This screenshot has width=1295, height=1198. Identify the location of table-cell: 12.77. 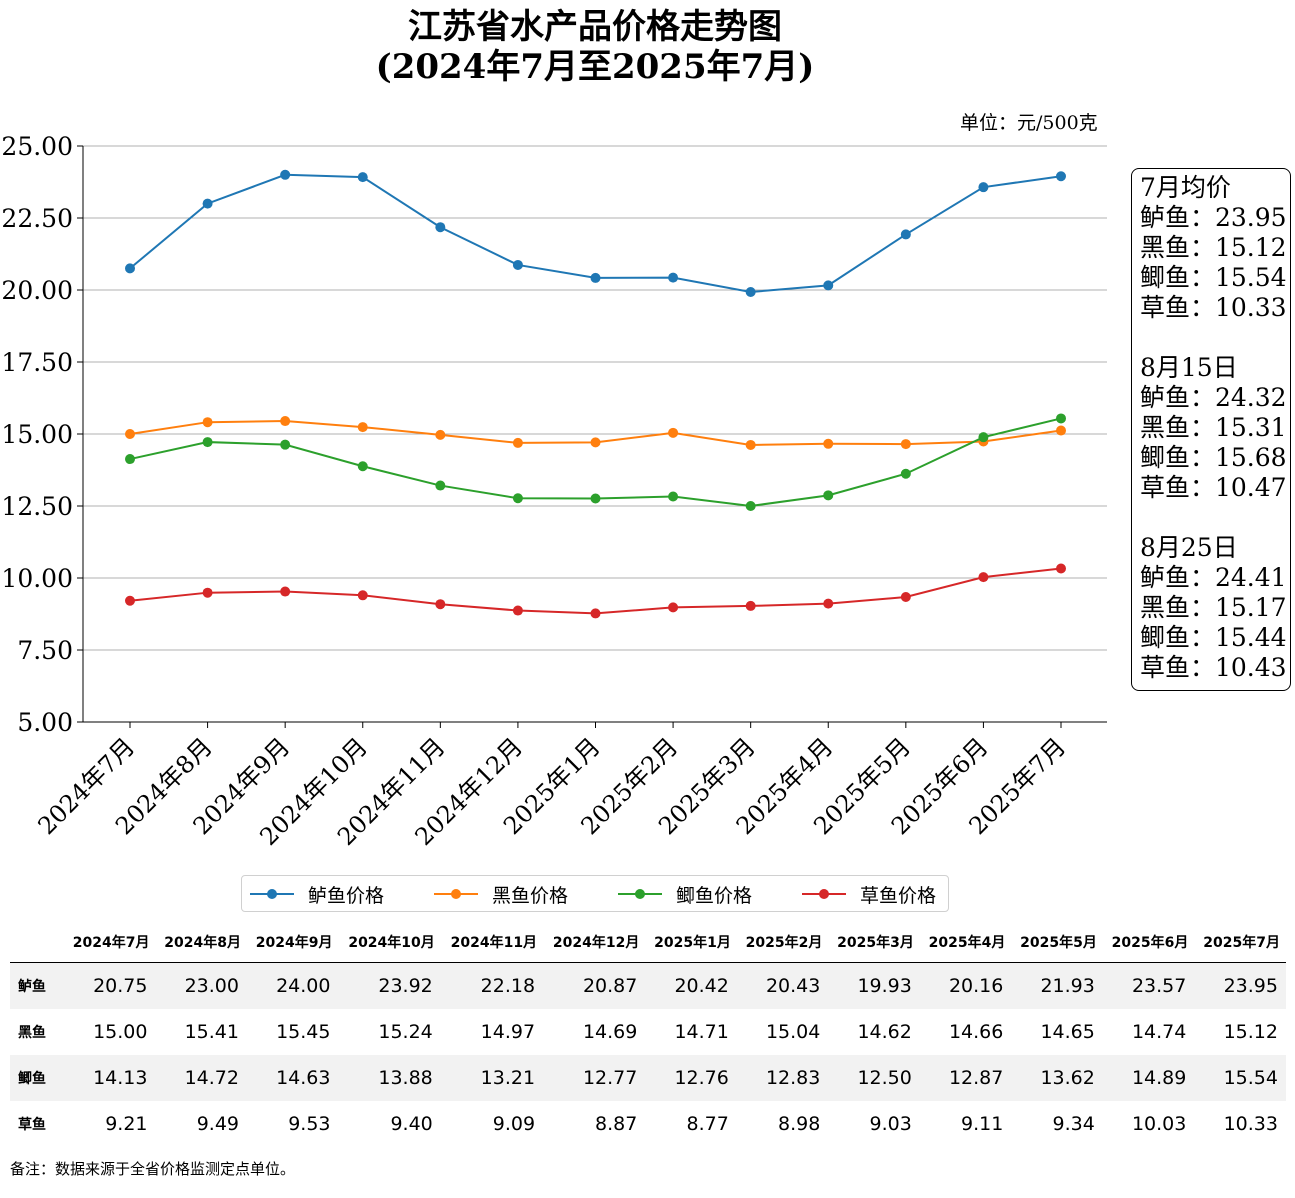
(594, 1078).